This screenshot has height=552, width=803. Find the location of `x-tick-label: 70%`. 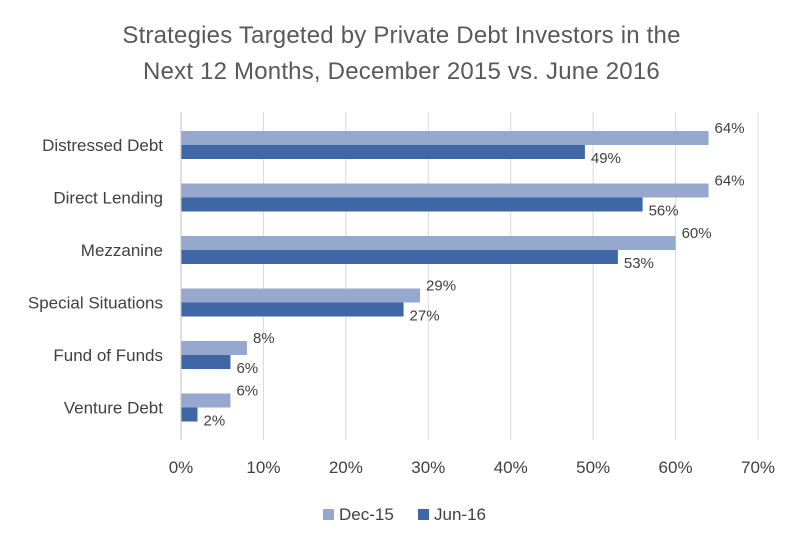

x-tick-label: 70% is located at coordinates (758, 467).